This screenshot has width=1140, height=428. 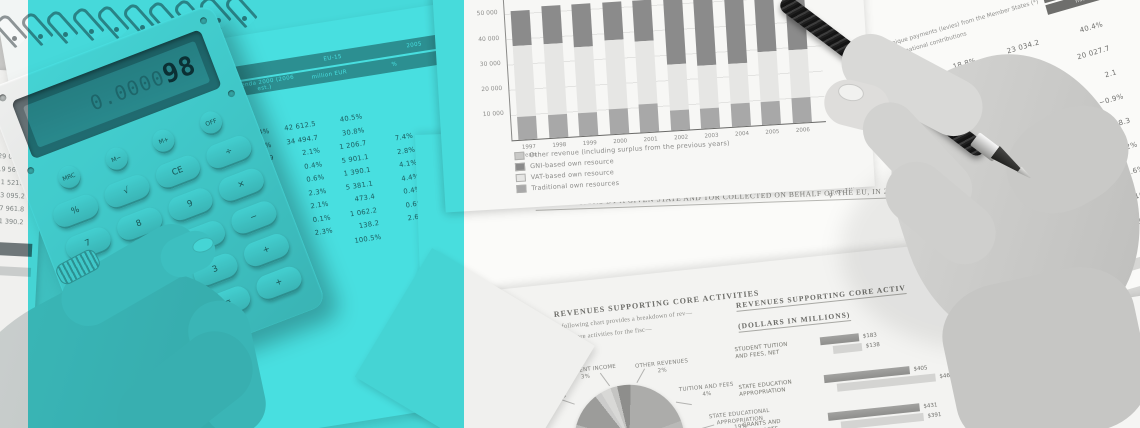 I want to click on calculator-key: %, so click(x=75, y=212).